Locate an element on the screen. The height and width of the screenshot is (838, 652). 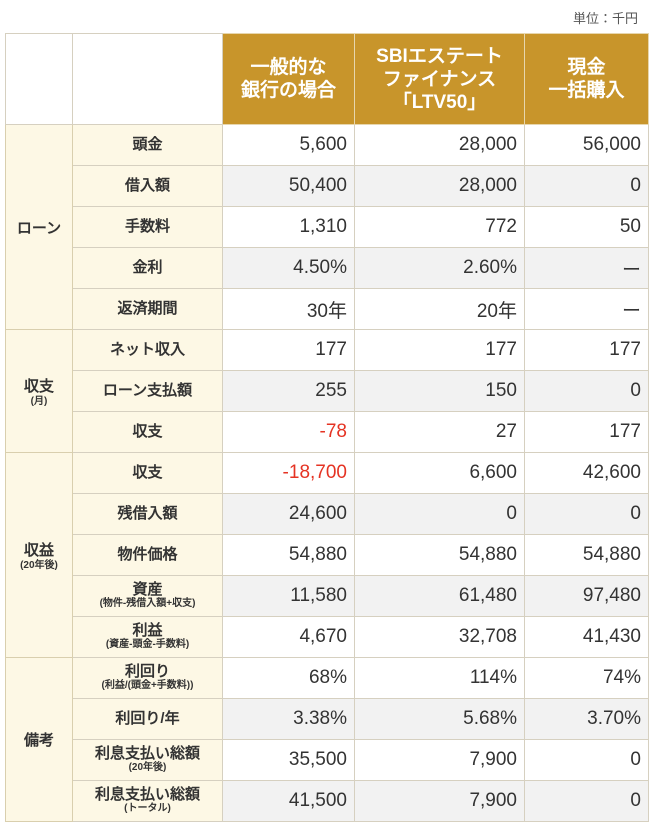
group-note: (20年後) is located at coordinates (39, 565).